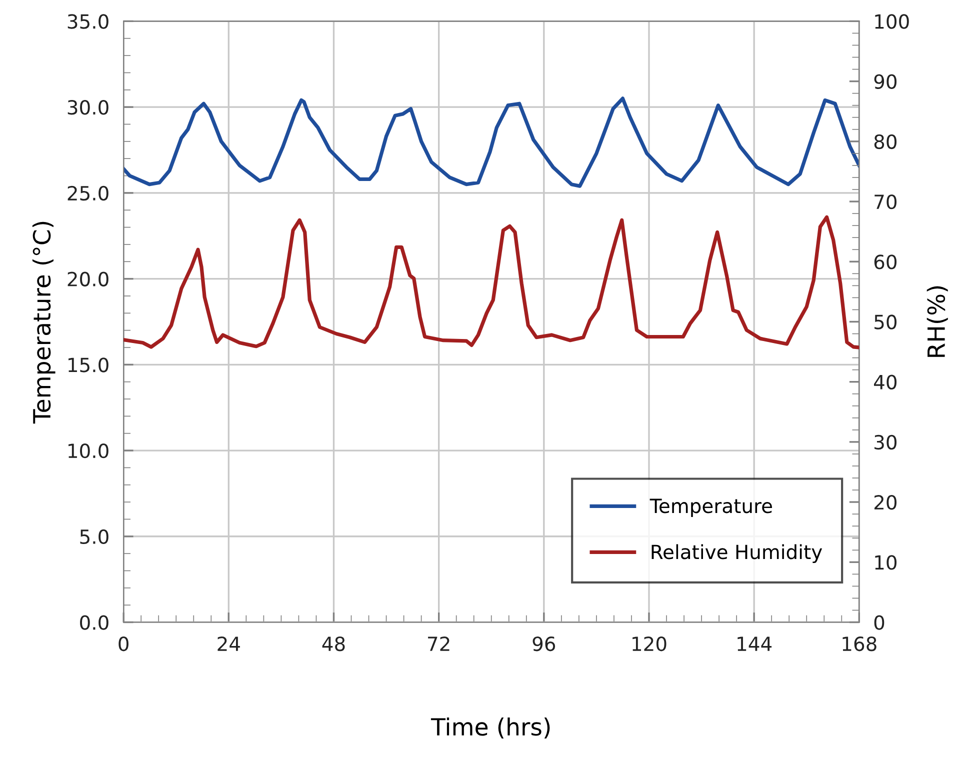  I want to click on y2-tick-label: 20, so click(885, 502).